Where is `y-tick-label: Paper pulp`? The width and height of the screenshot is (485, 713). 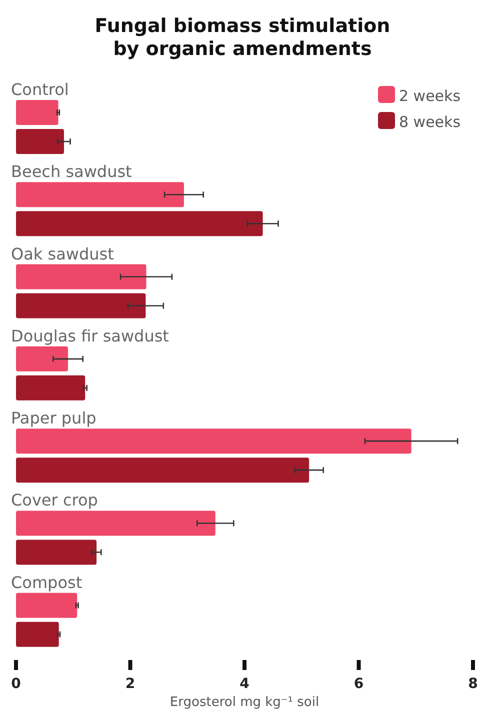 y-tick-label: Paper pulp is located at coordinates (53, 418).